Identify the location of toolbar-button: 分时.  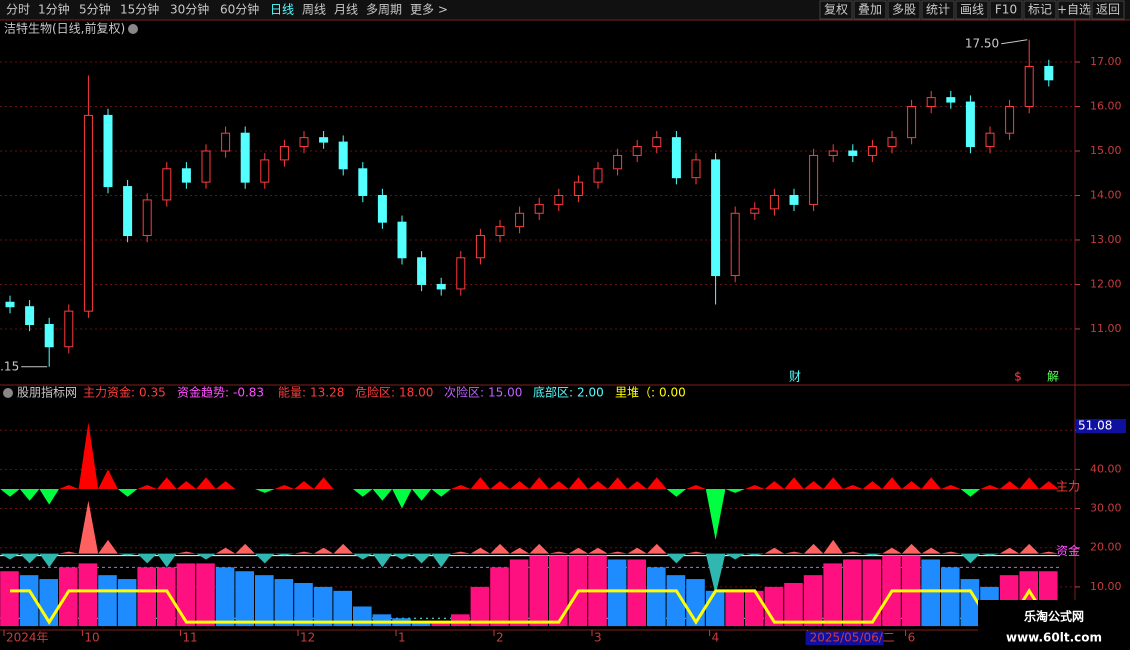
(18, 10).